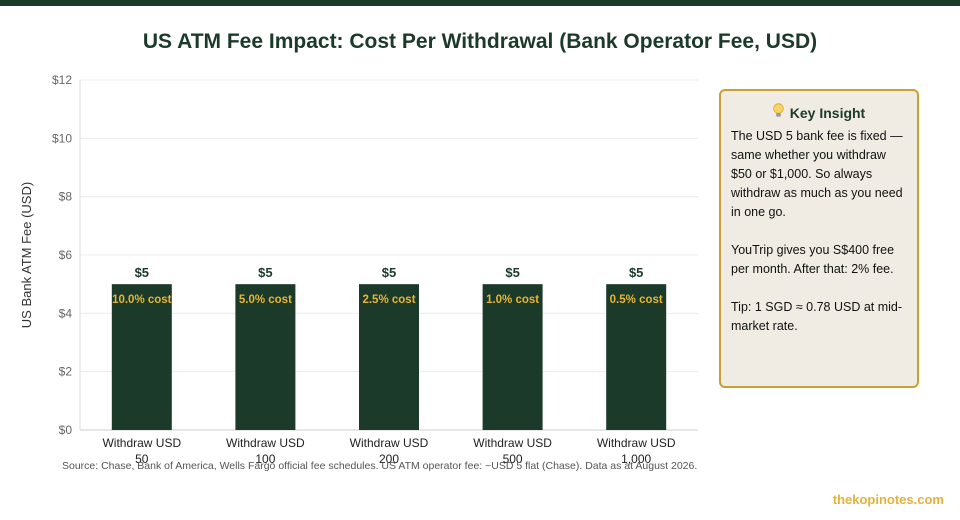 This screenshot has width=960, height=520. I want to click on bar-cost-label: 1.0% cost, so click(512, 300).